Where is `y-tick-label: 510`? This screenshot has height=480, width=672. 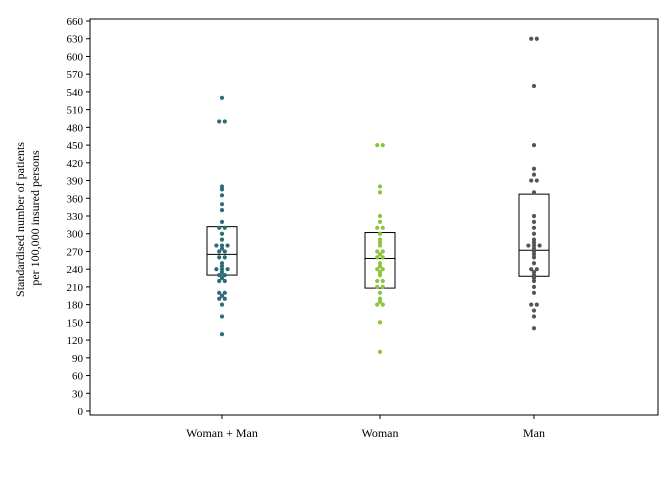
y-tick-label: 510 is located at coordinates (75, 111).